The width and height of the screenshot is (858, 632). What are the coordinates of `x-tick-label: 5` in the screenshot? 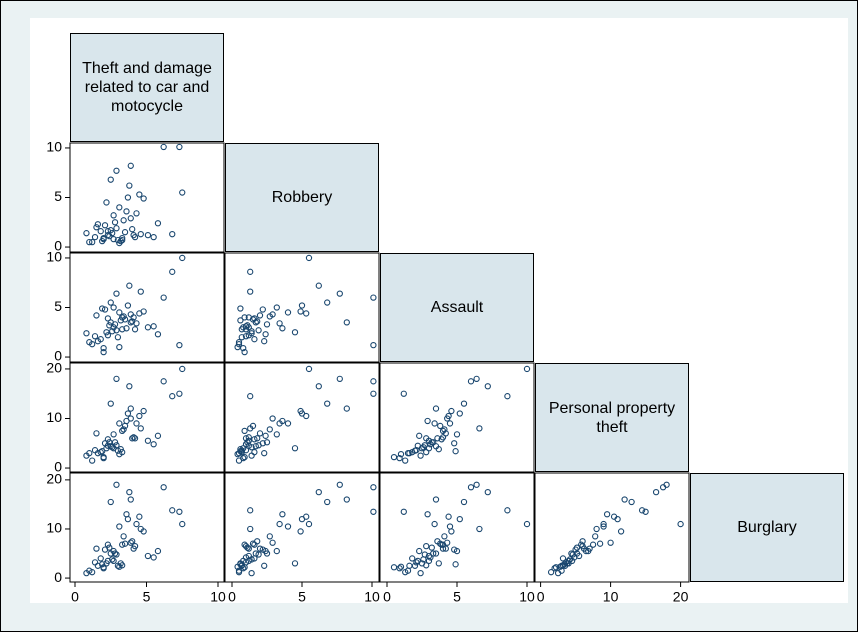 It's located at (147, 597).